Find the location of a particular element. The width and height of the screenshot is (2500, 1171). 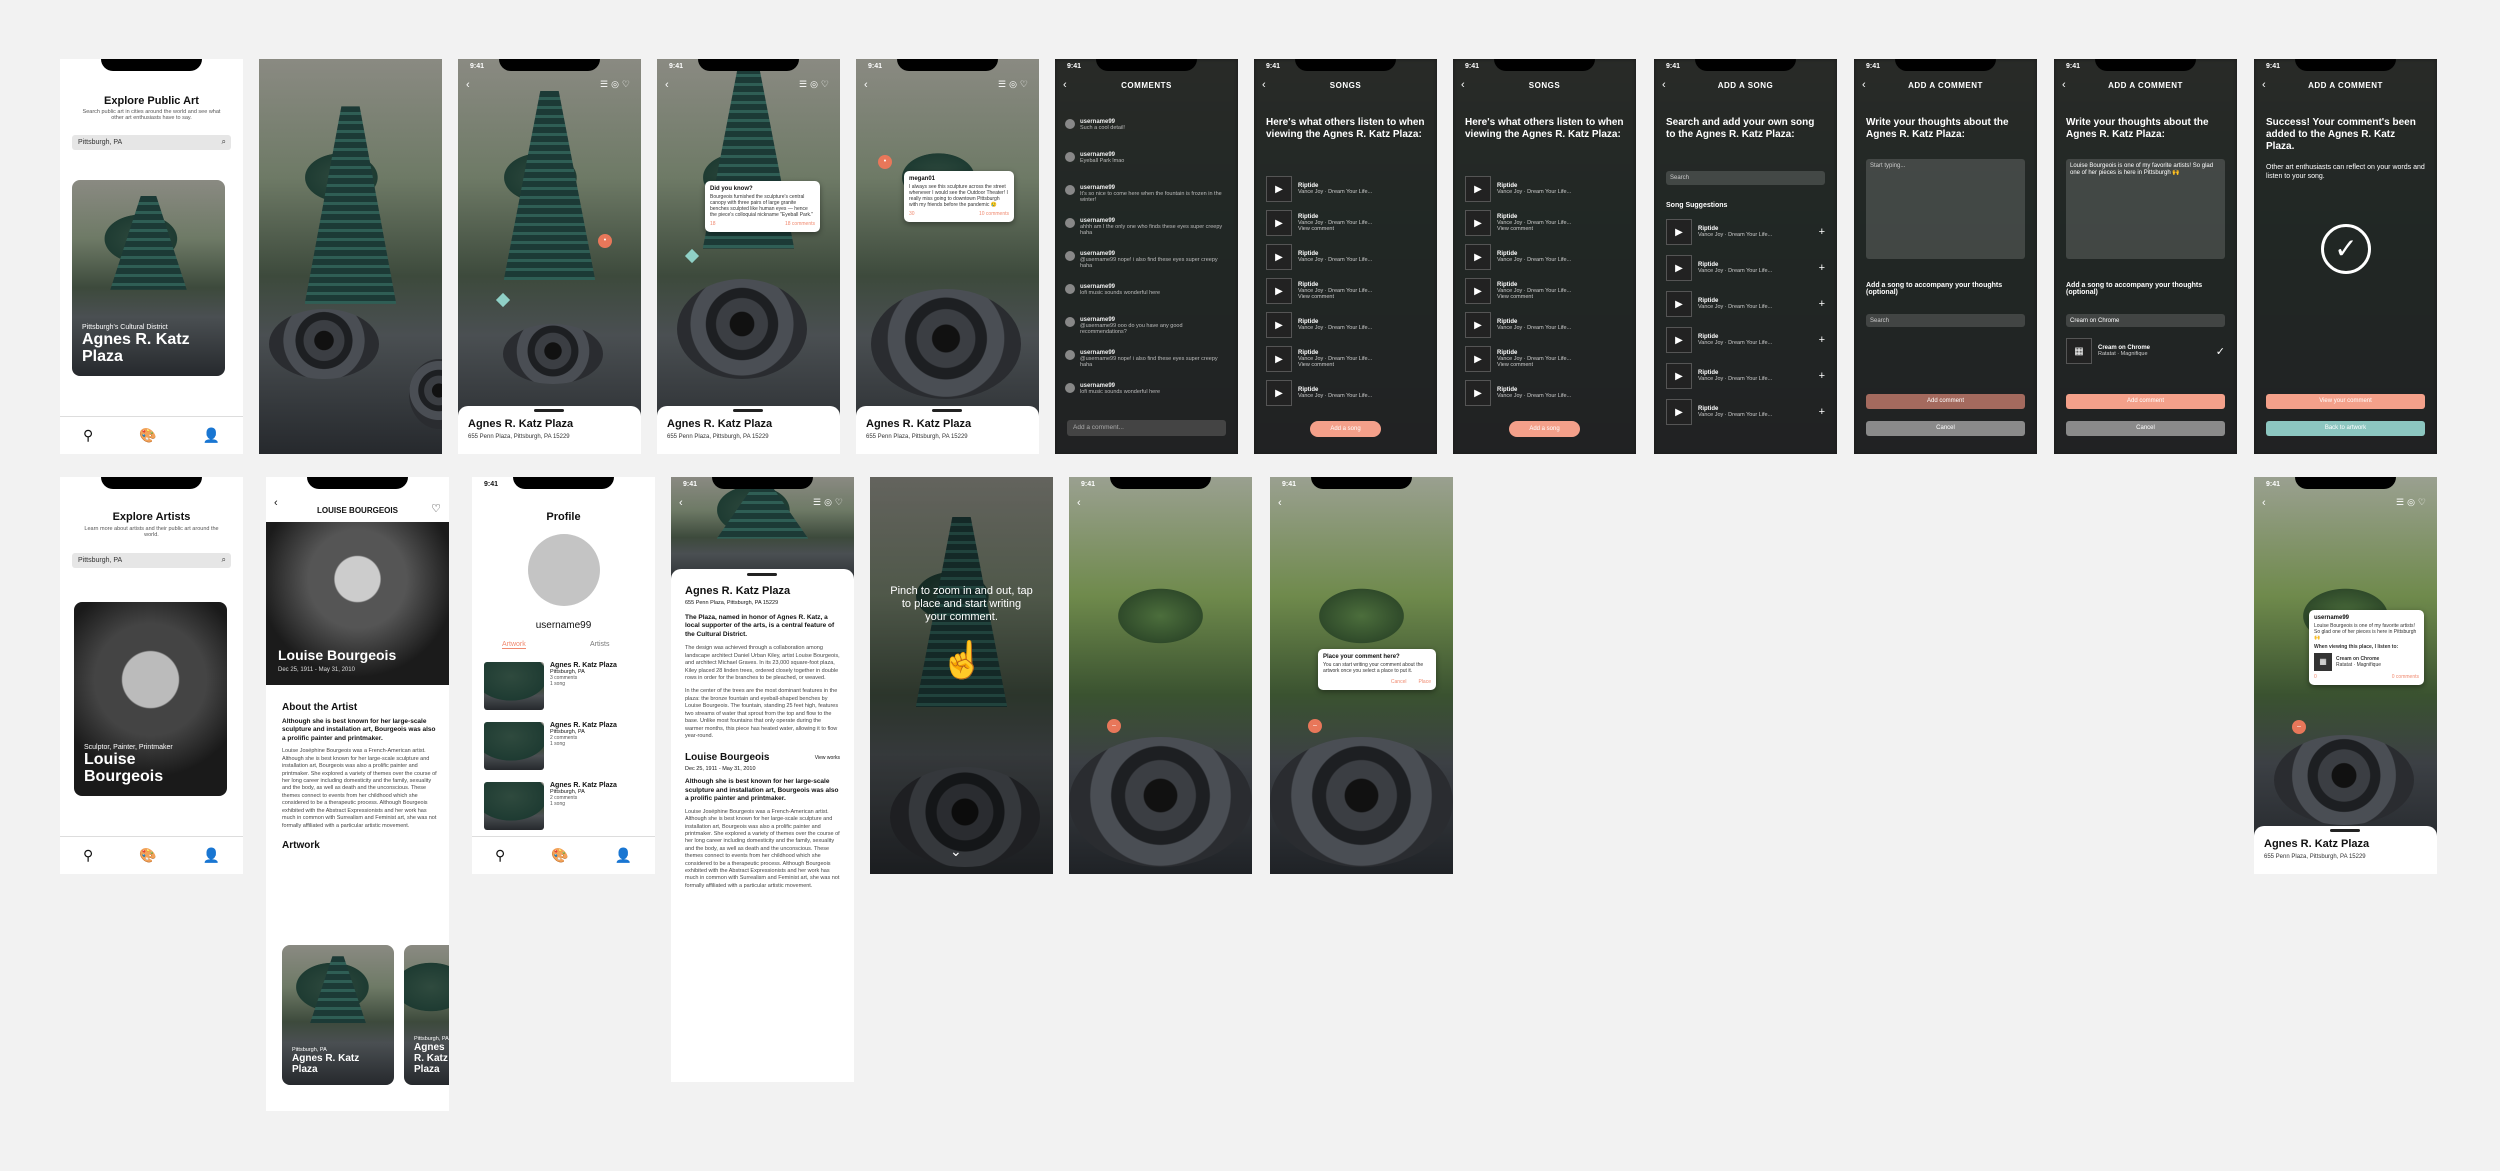

comment-pin: – is located at coordinates (1315, 726).